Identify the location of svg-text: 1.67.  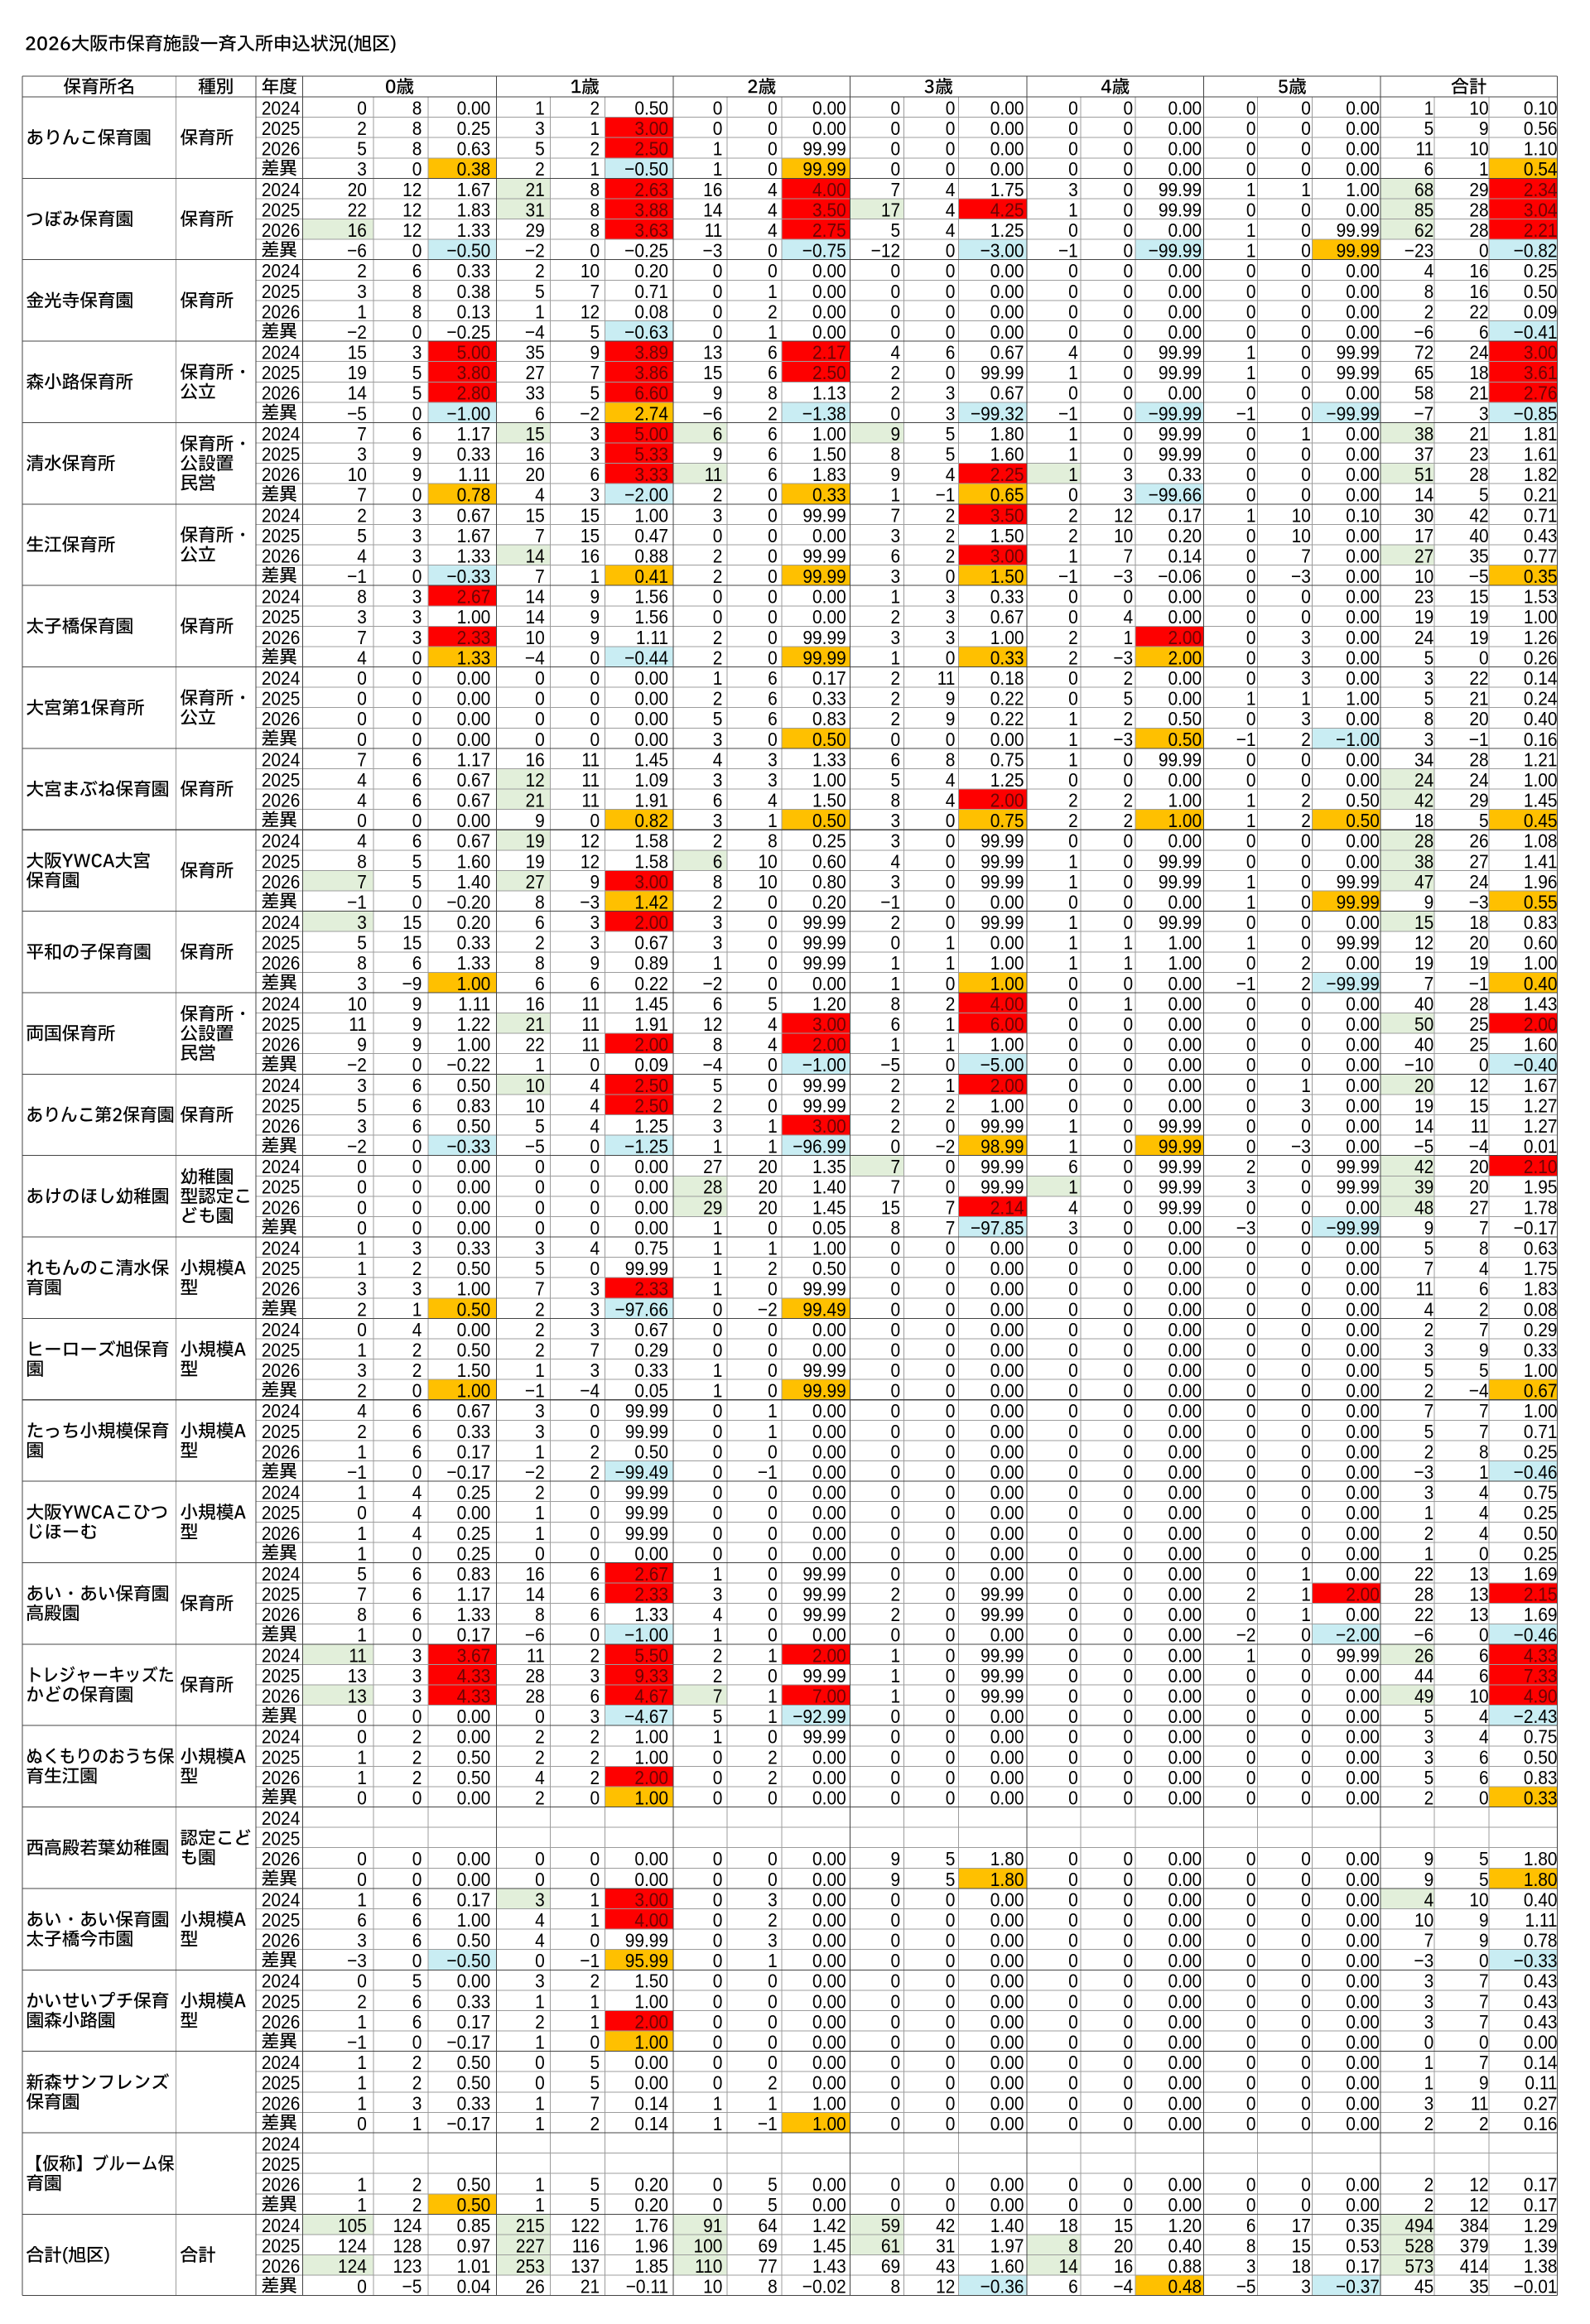
(474, 535).